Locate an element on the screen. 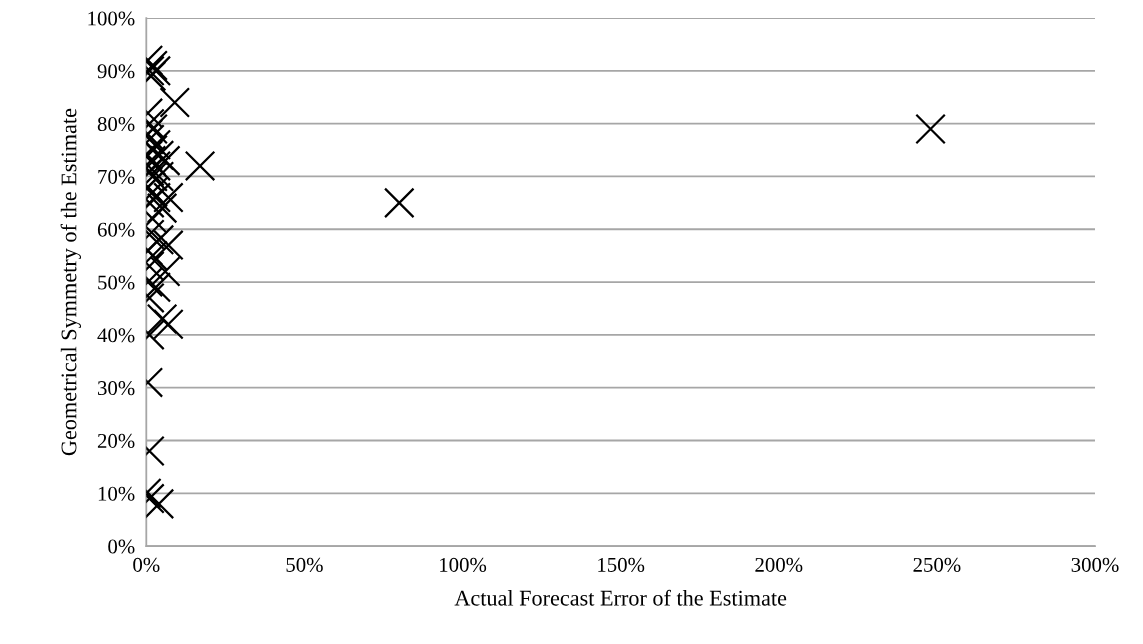 The height and width of the screenshot is (644, 1143). y-tick-label: 40% is located at coordinates (116, 335).